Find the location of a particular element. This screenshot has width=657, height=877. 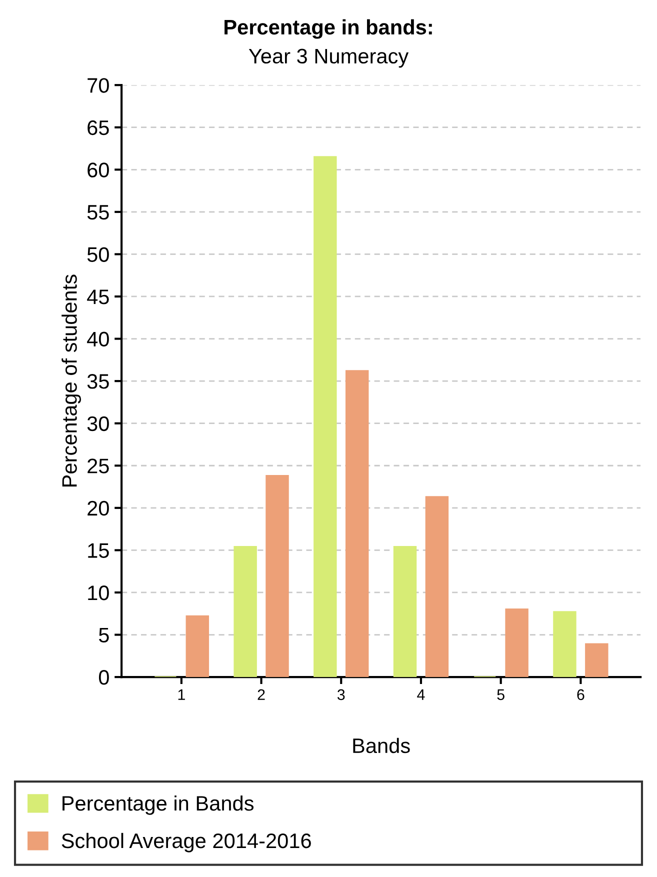

x-axis-title: Bands is located at coordinates (381, 746).